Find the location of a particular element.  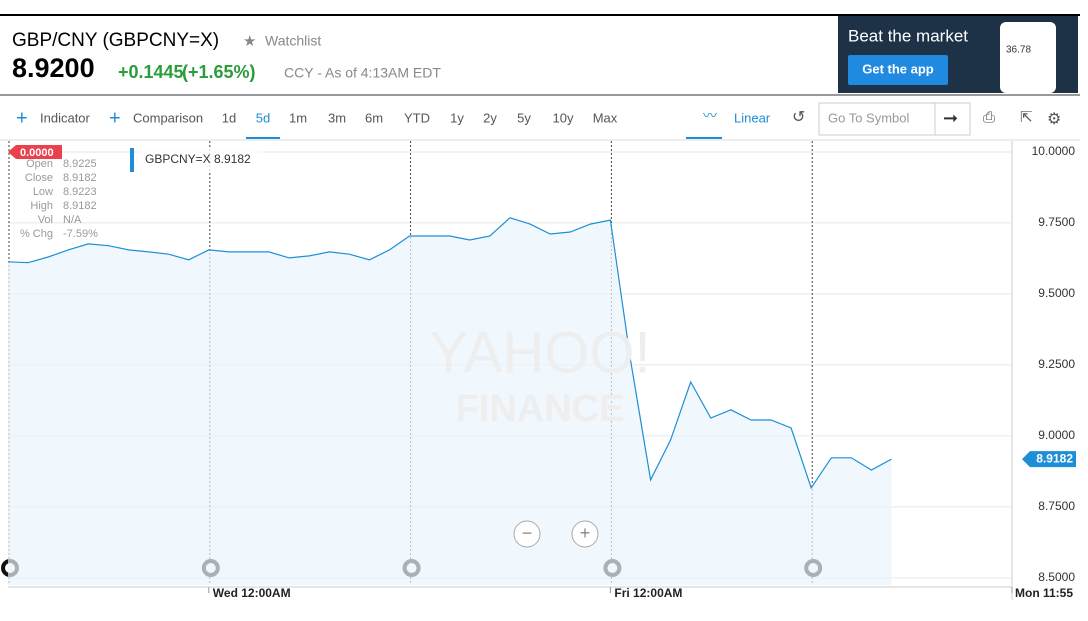

ad-phone-value: 36.78 is located at coordinates (1018, 50).